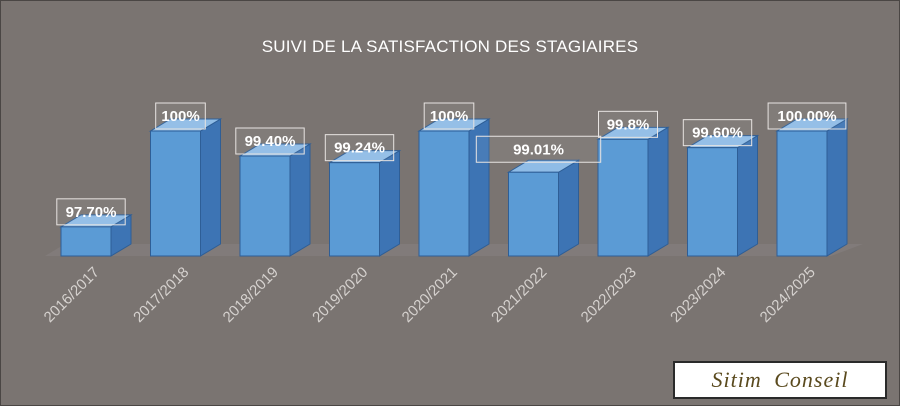 This screenshot has width=900, height=406. I want to click on data-label: 99.60%, so click(717, 133).